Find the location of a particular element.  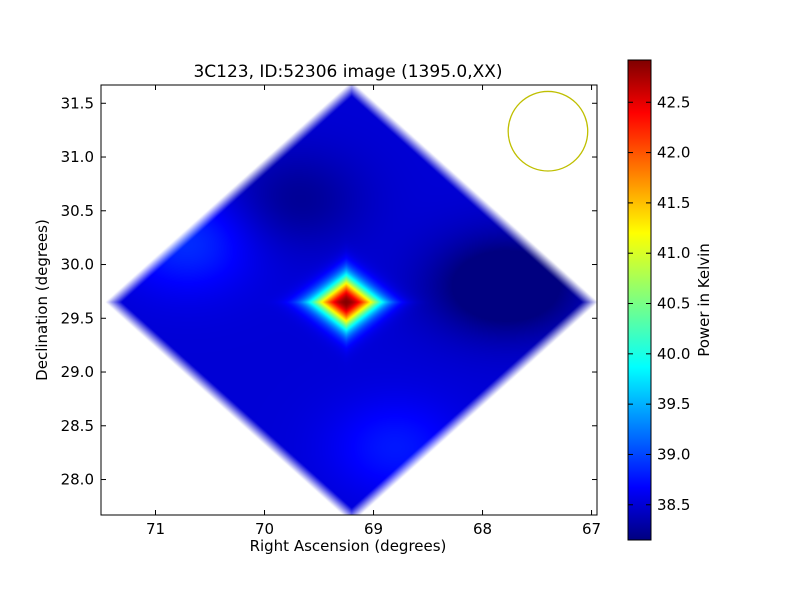

x-tick-label: 67 is located at coordinates (591, 529).